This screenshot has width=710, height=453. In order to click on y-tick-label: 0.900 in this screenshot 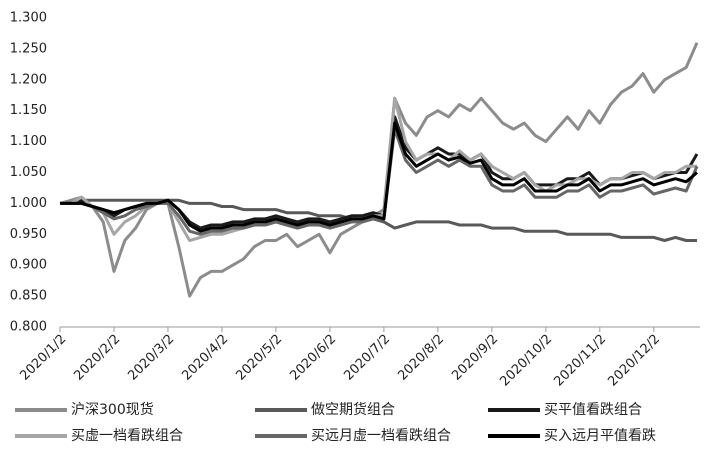, I will do `click(28, 265)`.